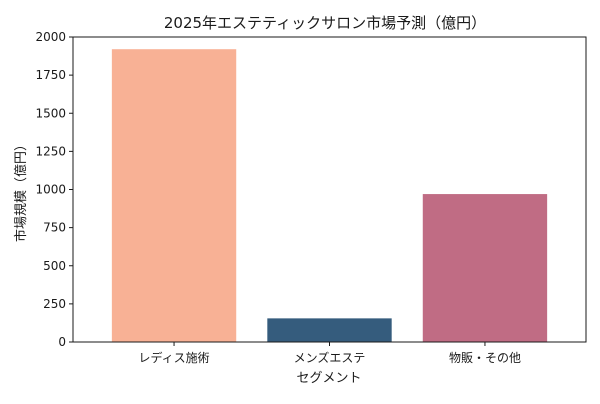  I want to click on x-tick-label-3: 物販・その他, so click(485, 358).